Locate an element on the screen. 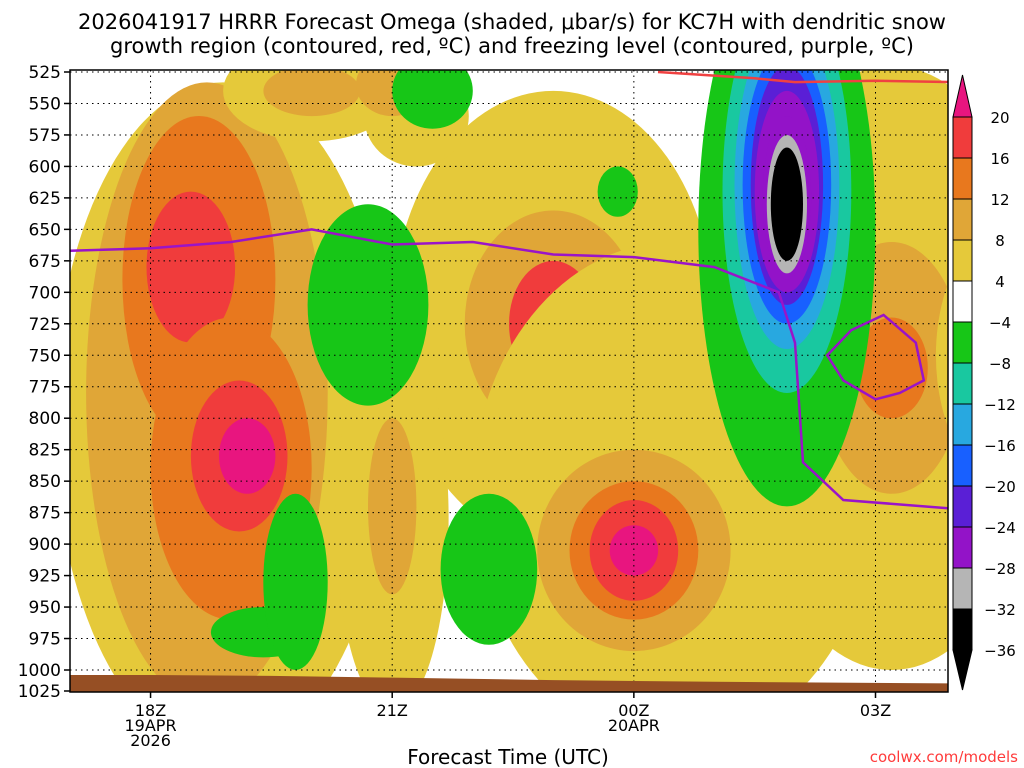 The height and width of the screenshot is (768, 1024). colorbar-label-6: −8 is located at coordinates (1000, 364).